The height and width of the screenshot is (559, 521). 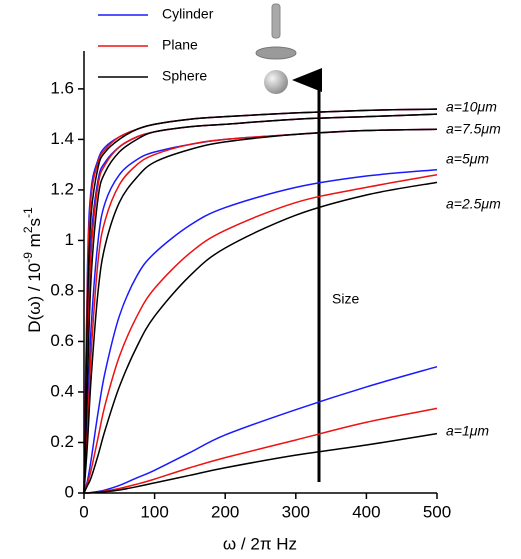 I want to click on x-axis-label: ω / 2π Hz, so click(x=260, y=543).